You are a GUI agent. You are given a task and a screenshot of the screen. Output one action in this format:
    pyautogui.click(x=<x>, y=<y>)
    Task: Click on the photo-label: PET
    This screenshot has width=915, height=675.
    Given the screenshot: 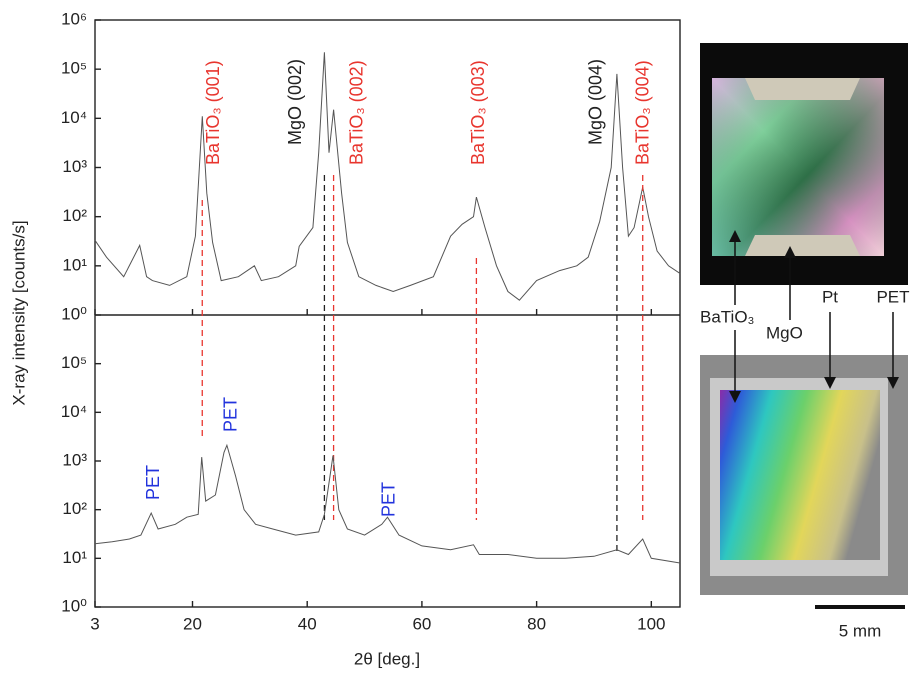 What is the action you would take?
    pyautogui.click(x=892, y=296)
    